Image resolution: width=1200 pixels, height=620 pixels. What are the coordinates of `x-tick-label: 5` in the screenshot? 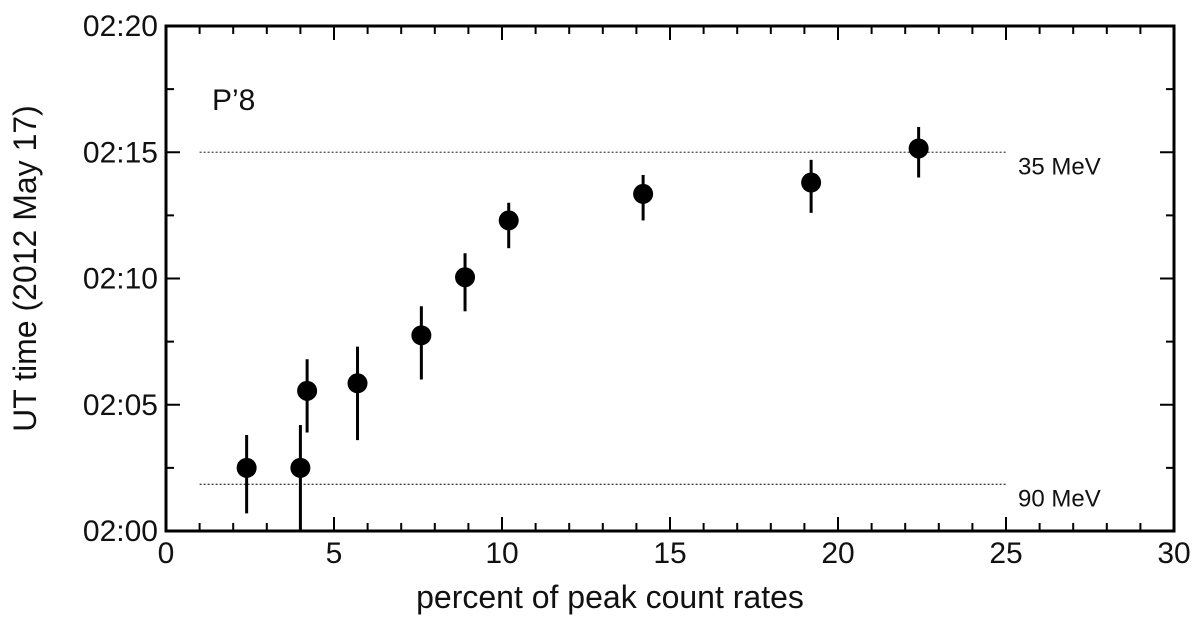 It's located at (334, 553).